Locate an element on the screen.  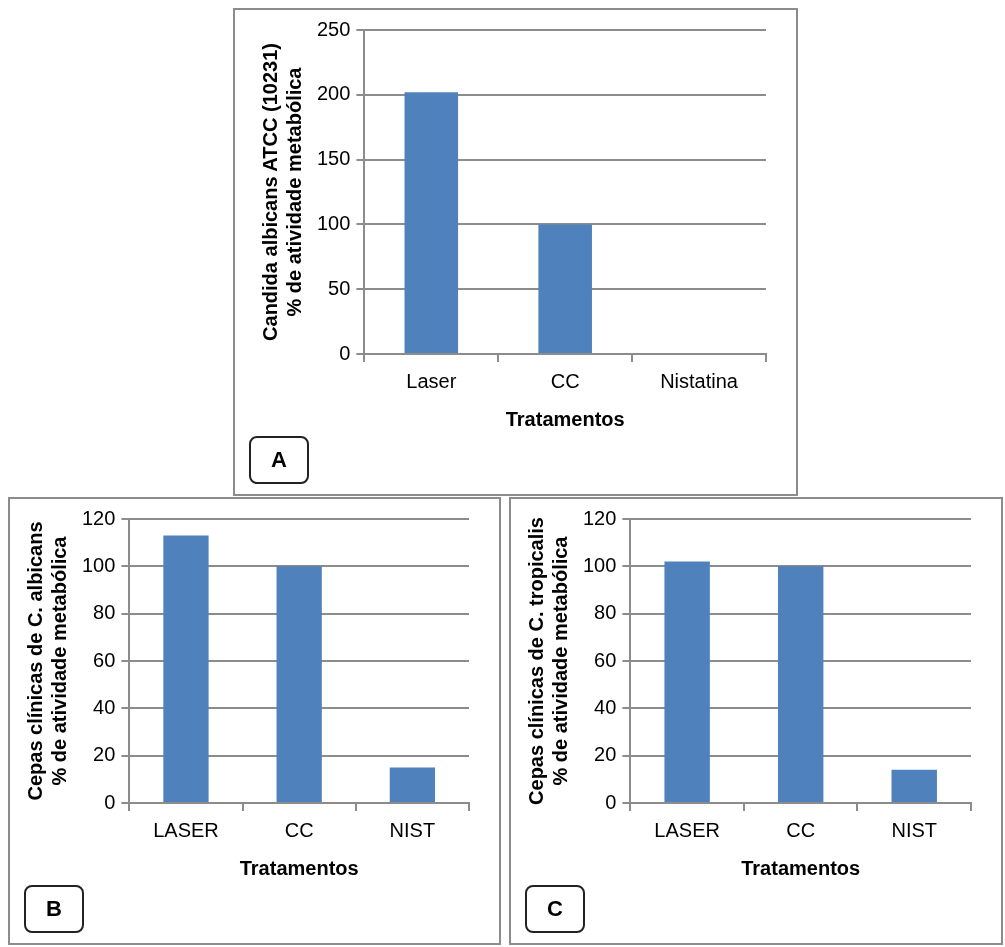
x-tick-label: Nistatina is located at coordinates (699, 380).